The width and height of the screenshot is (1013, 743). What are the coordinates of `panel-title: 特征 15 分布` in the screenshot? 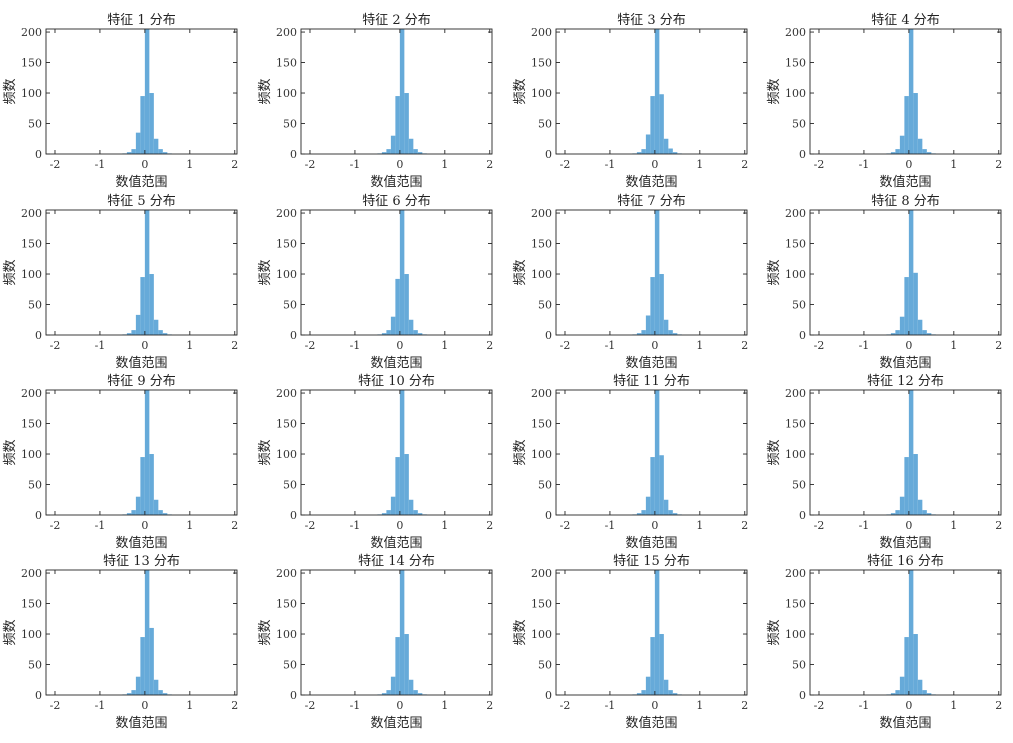 It's located at (651, 561).